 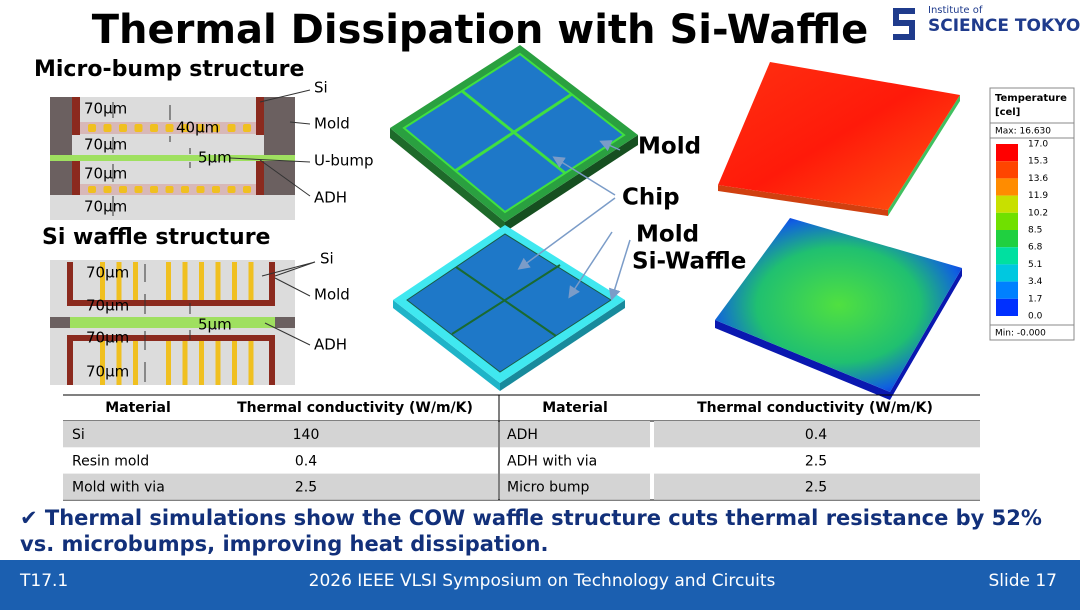 What do you see at coordinates (689, 262) in the screenshot?
I see `model-label: Si-Waffle` at bounding box center [689, 262].